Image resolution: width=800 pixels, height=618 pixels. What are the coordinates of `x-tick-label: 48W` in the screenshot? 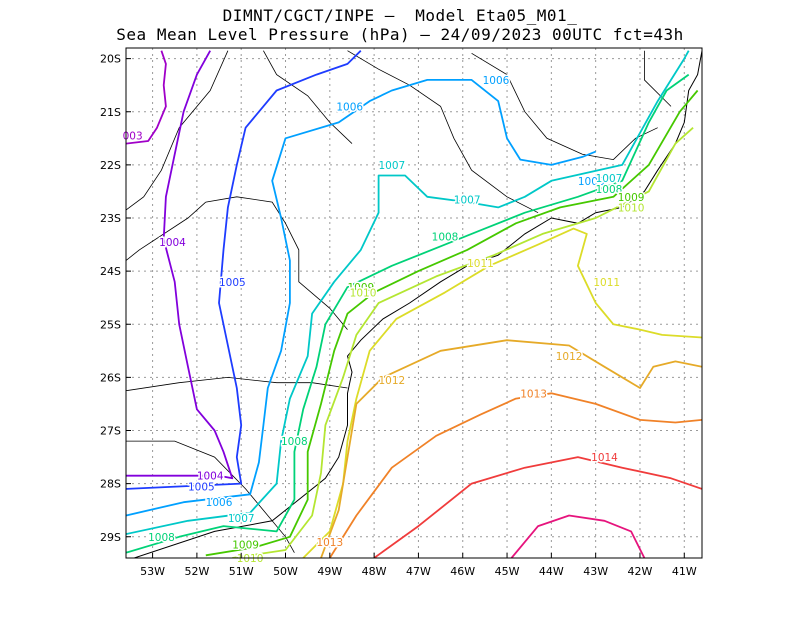 It's located at (374, 571).